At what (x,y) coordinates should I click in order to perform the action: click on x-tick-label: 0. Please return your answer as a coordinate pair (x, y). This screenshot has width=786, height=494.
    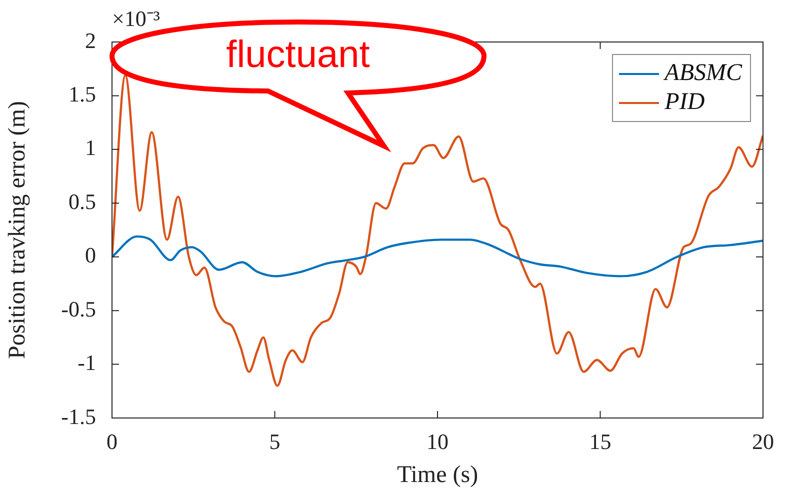
    Looking at the image, I should click on (112, 441).